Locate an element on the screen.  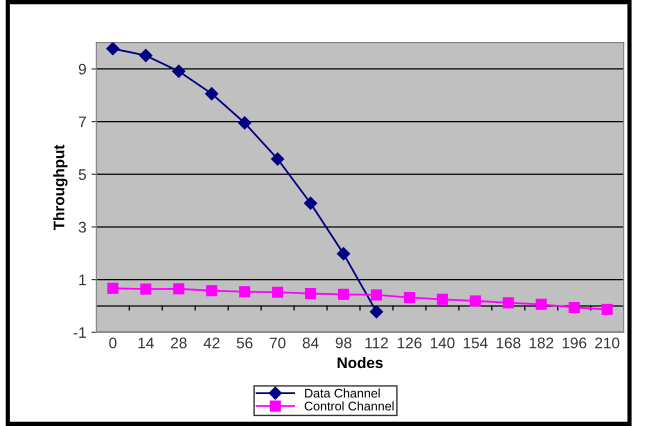
y-tick-label: 1 is located at coordinates (82, 280).